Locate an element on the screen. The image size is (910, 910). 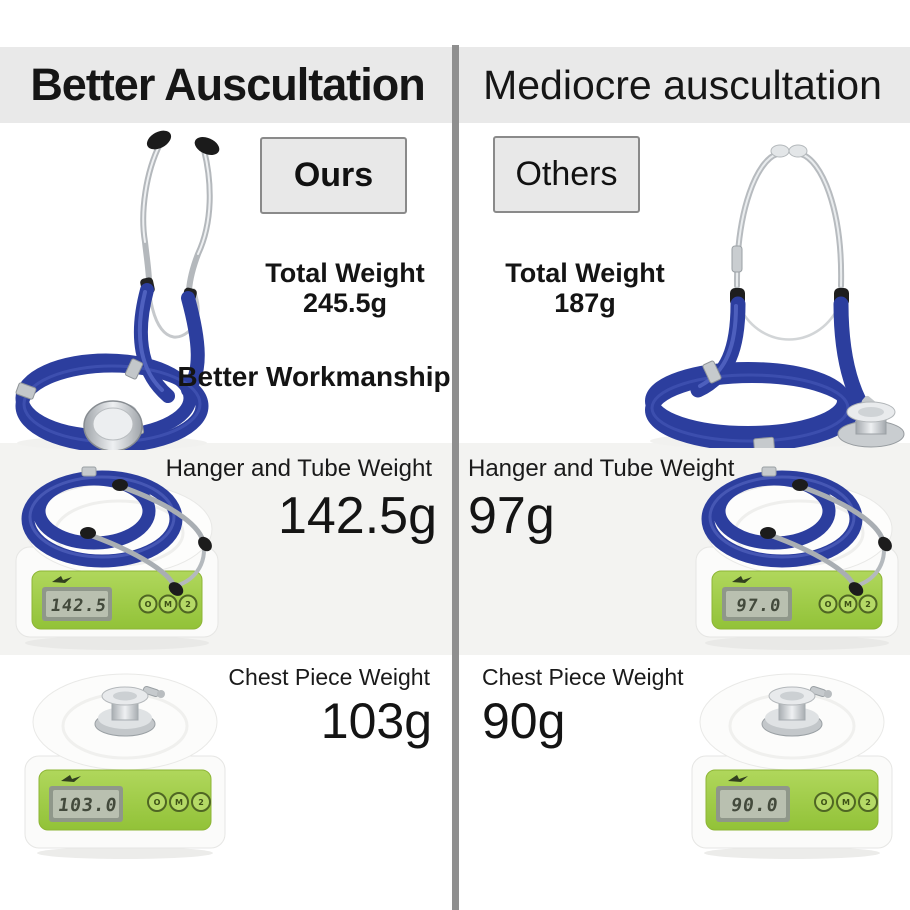
lcd-display: 90.0 is located at coordinates (753, 804).